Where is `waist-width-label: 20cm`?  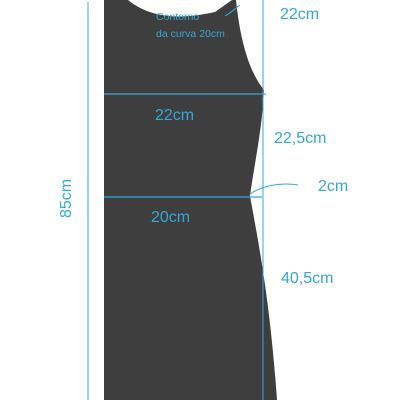
waist-width-label: 20cm is located at coordinates (170, 217).